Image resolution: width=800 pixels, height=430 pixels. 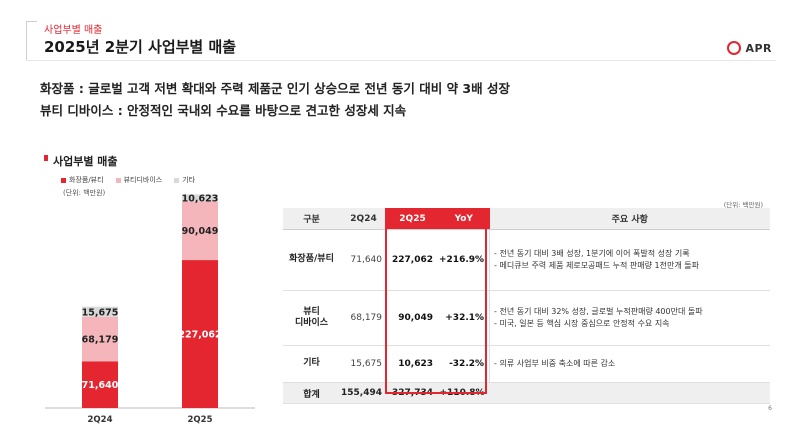 I want to click on row-label: 기타, so click(x=311, y=364).